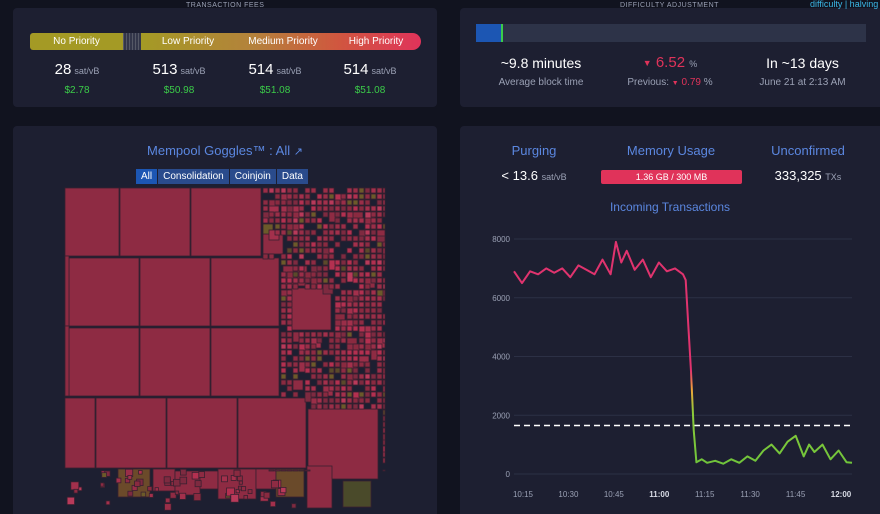 Image resolution: width=880 pixels, height=514 pixels. I want to click on percent-unit: %, so click(708, 82).